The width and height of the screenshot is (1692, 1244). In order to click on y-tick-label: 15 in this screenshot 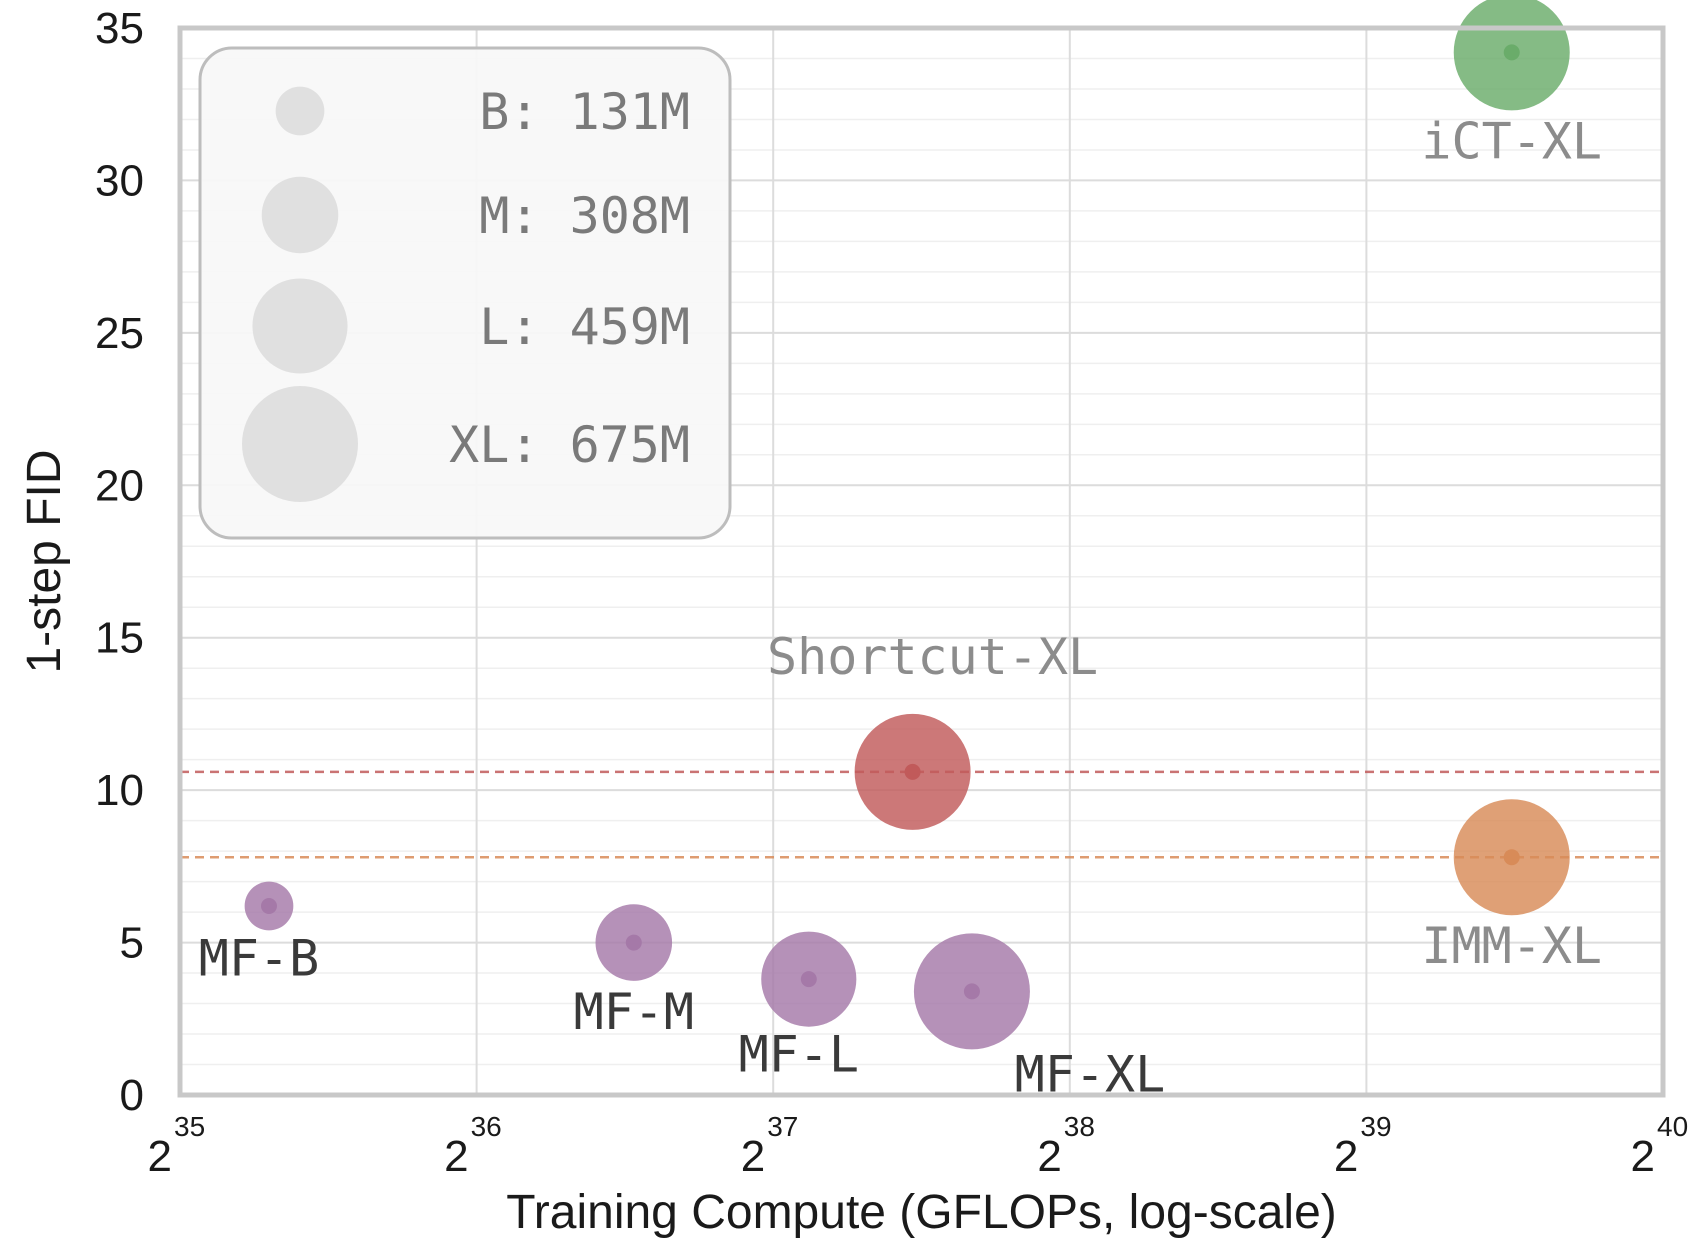, I will do `click(119, 638)`.